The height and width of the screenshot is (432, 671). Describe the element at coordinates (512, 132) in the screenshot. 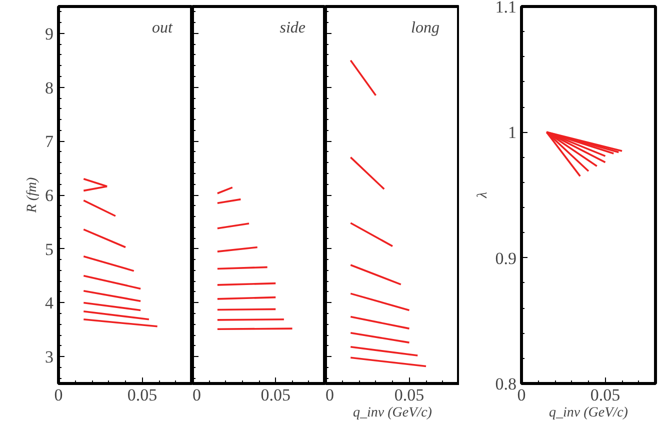

I see `y-tick-label: 1` at that location.